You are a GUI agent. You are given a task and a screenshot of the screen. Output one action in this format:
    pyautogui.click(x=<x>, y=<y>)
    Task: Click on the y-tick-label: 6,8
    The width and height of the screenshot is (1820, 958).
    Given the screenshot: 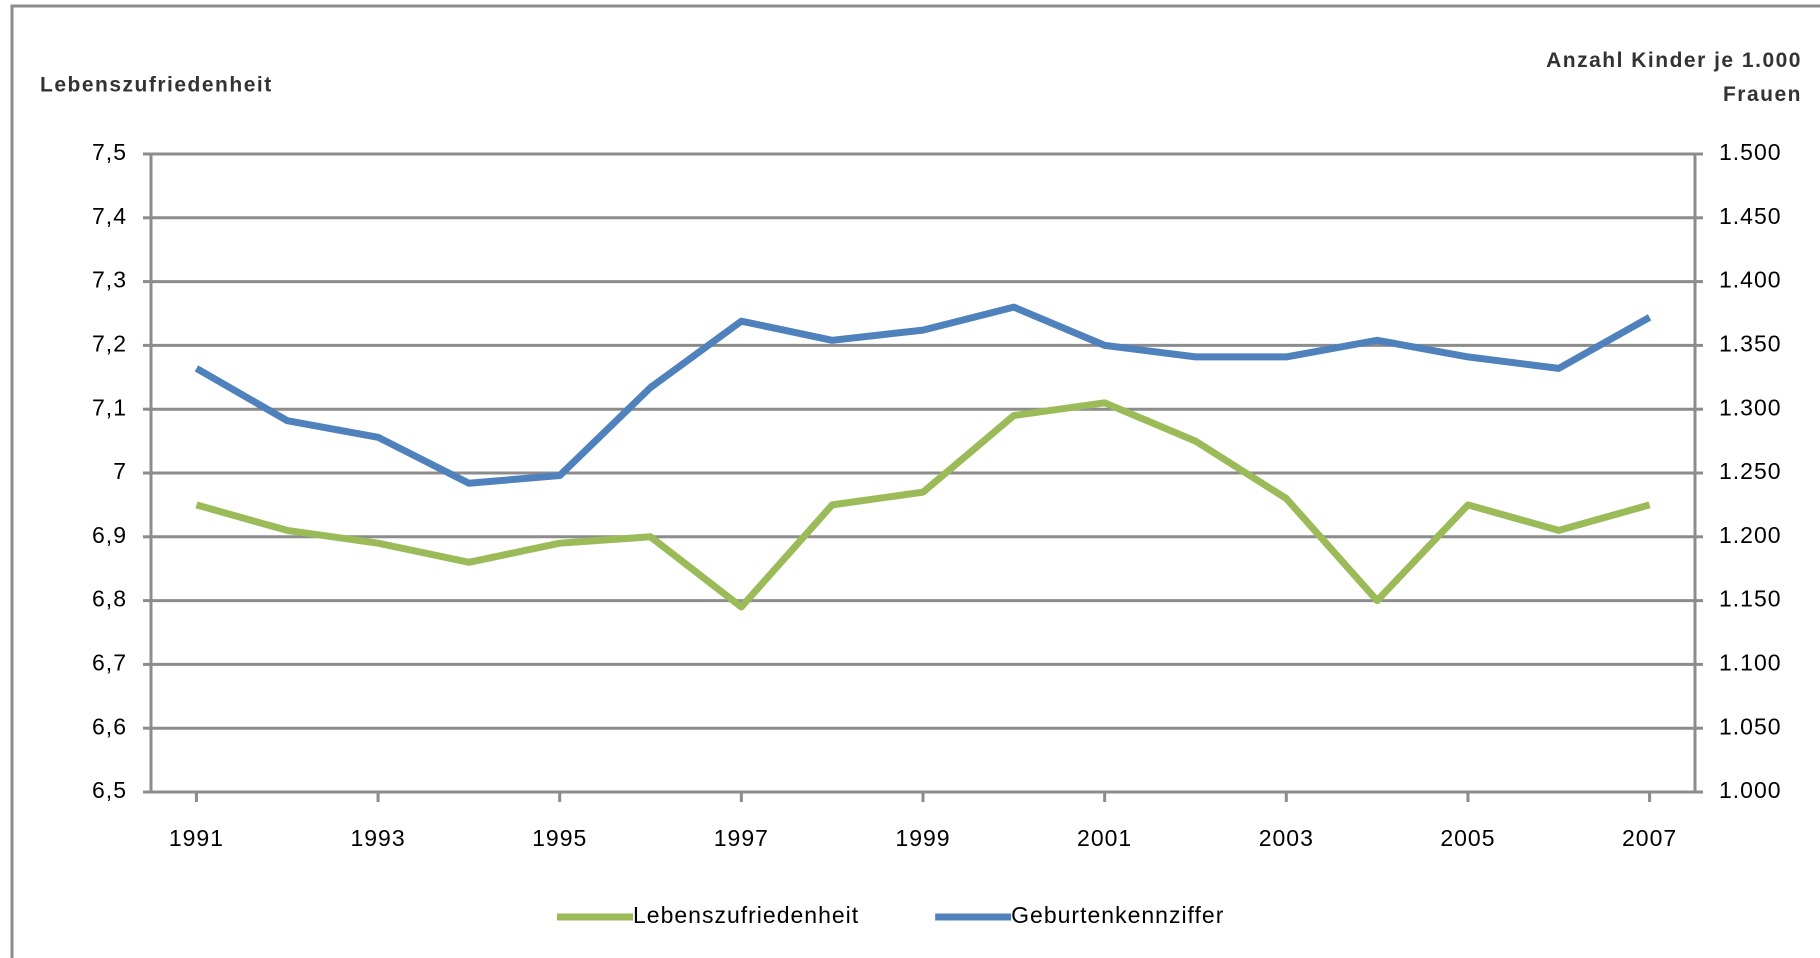 What is the action you would take?
    pyautogui.click(x=109, y=599)
    